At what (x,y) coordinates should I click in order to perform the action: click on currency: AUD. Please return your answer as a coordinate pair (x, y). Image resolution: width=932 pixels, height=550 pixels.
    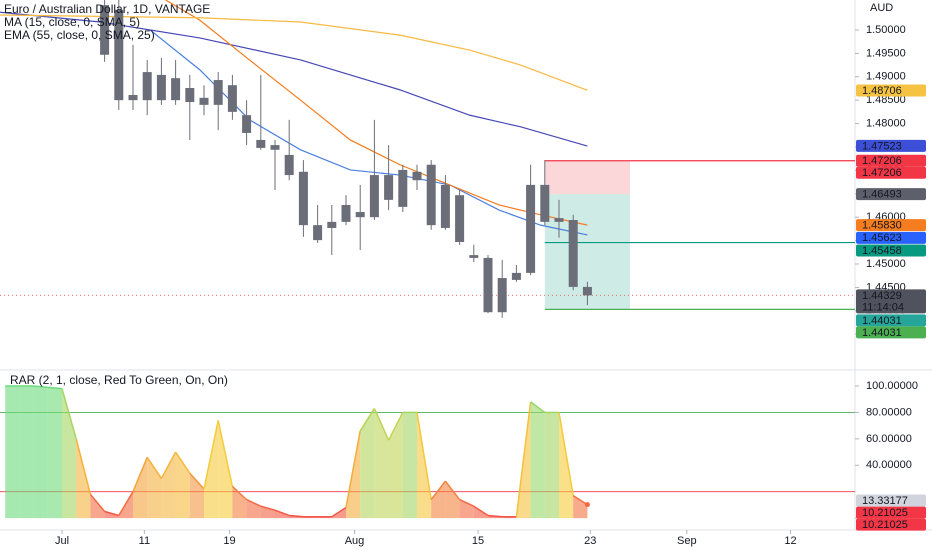
    Looking at the image, I should click on (881, 8).